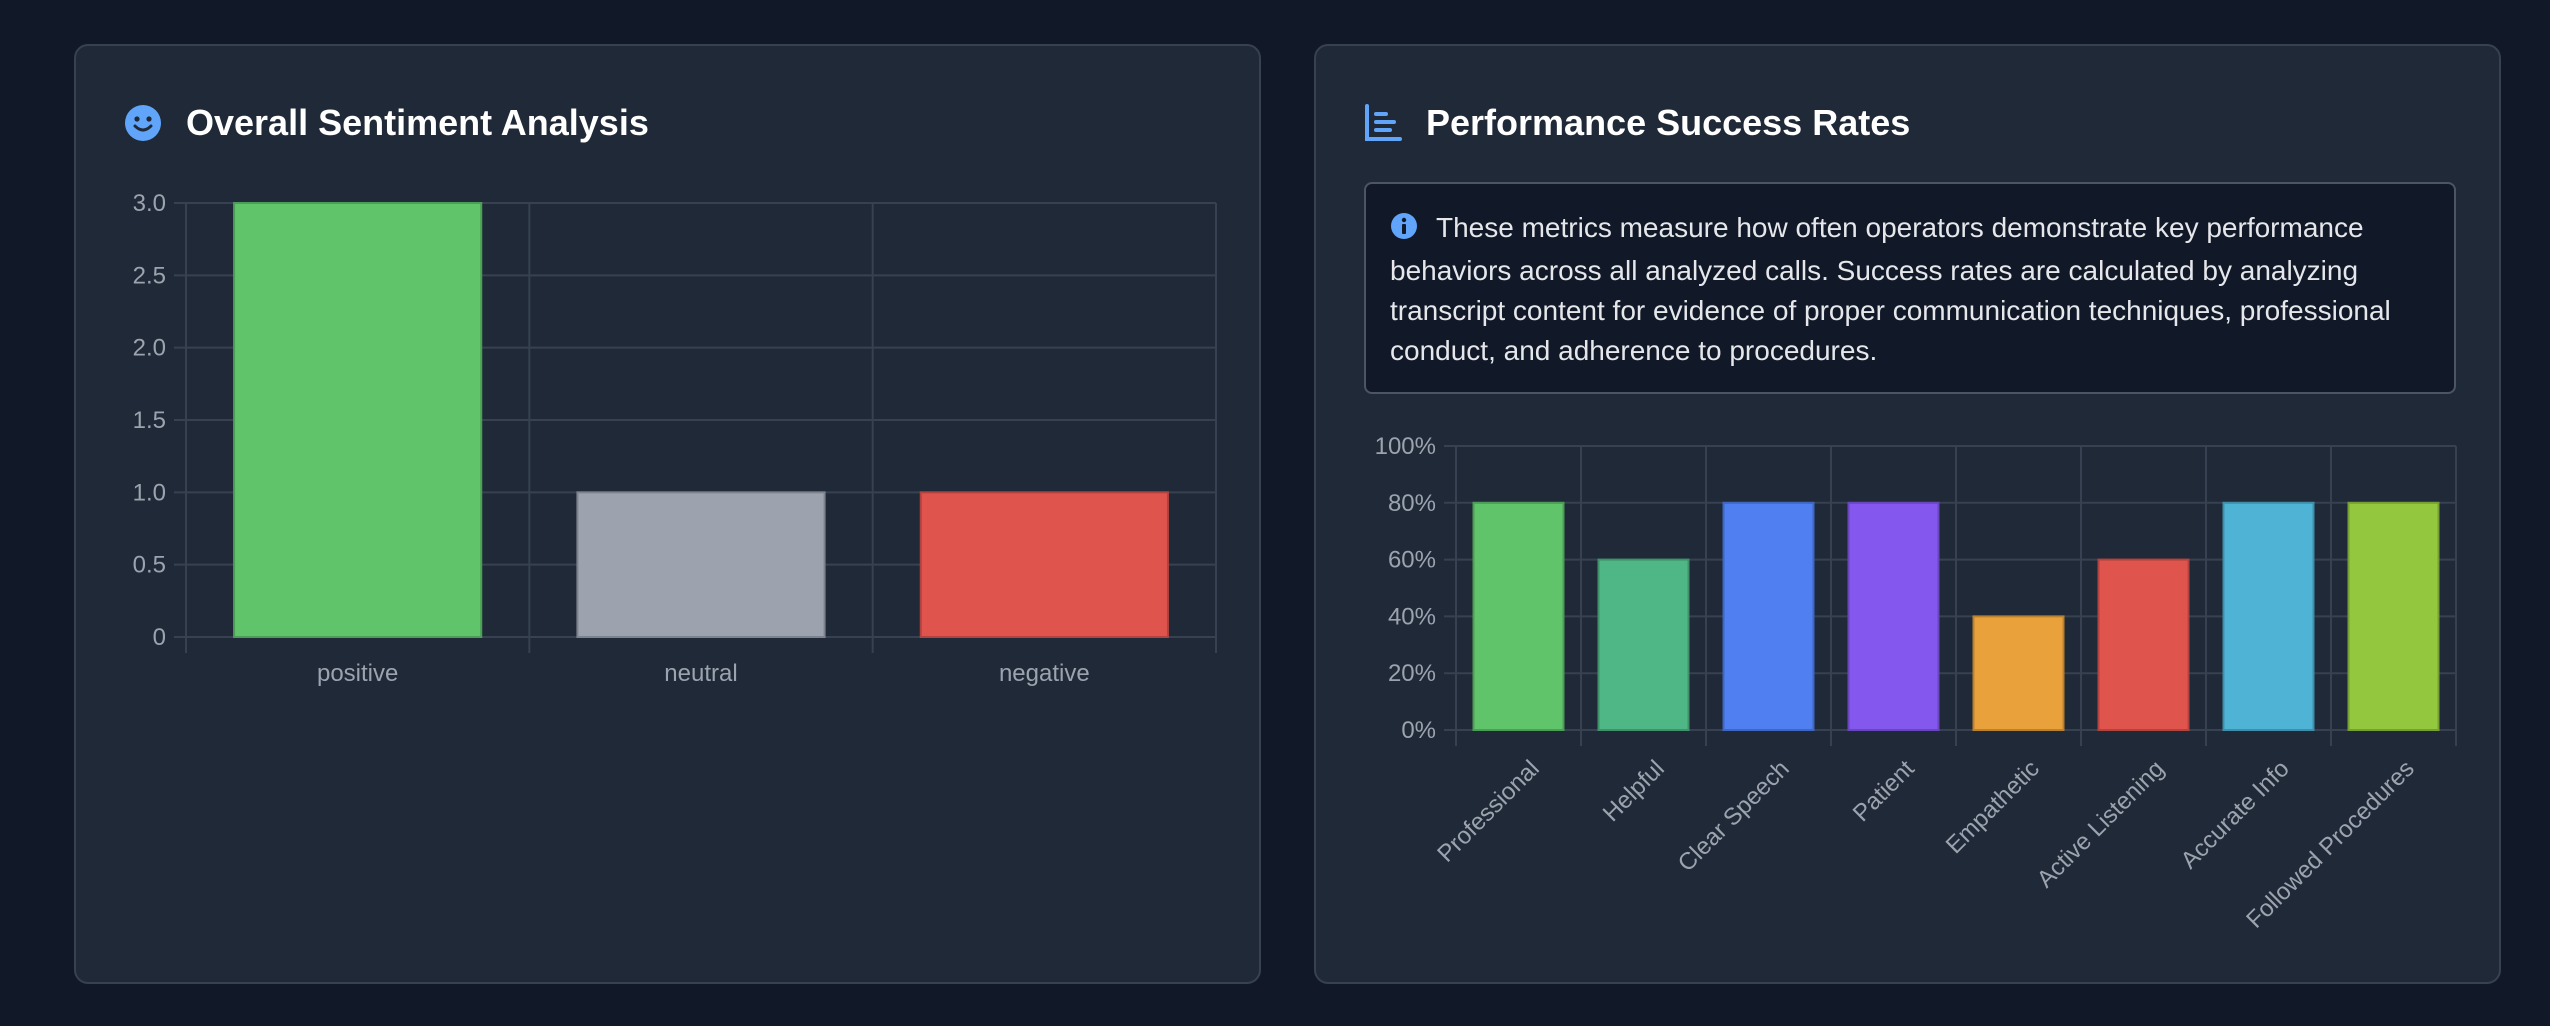 The width and height of the screenshot is (2550, 1026). Describe the element at coordinates (149, 492) in the screenshot. I see `y-tick-label: 1.0` at that location.